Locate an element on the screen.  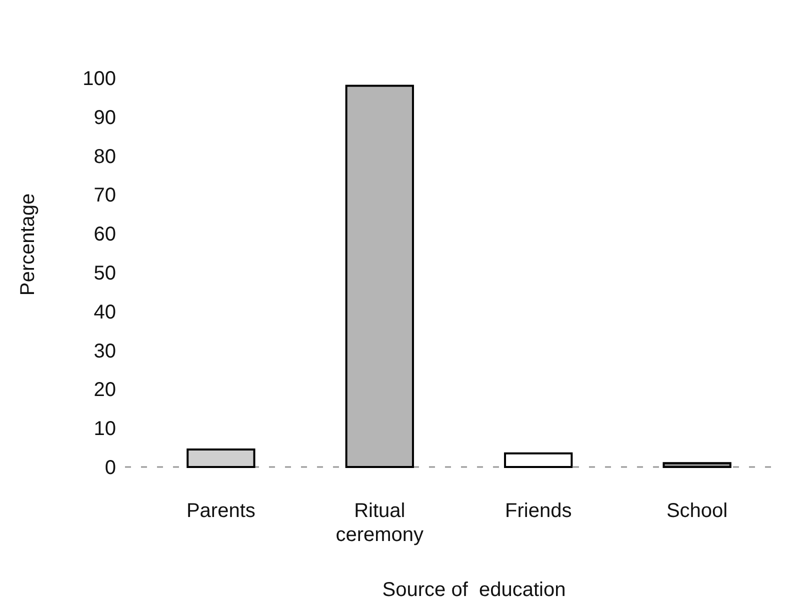
y-tick-label: 10 is located at coordinates (105, 429).